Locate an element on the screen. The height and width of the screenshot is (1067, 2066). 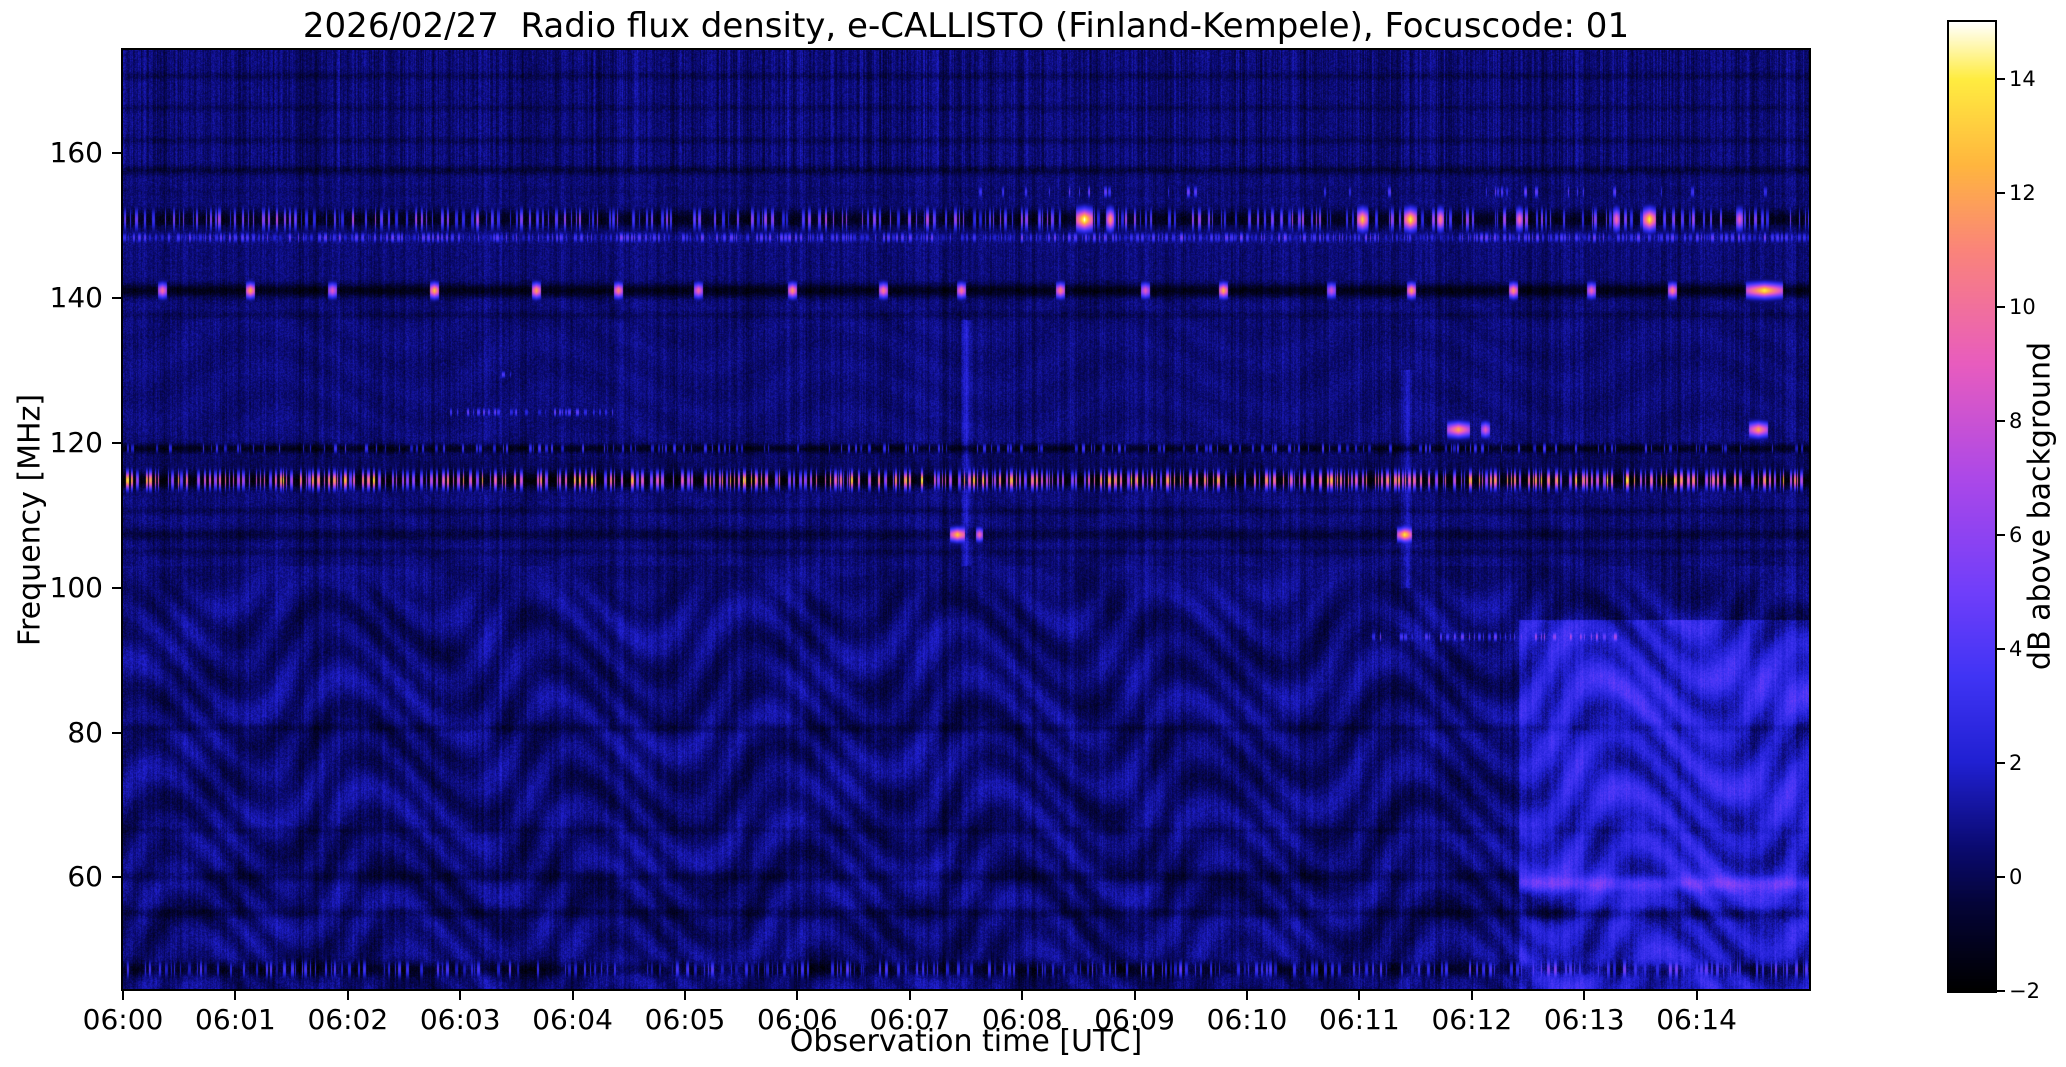
colorbar-tick-label: −2 is located at coordinates (2024, 991).